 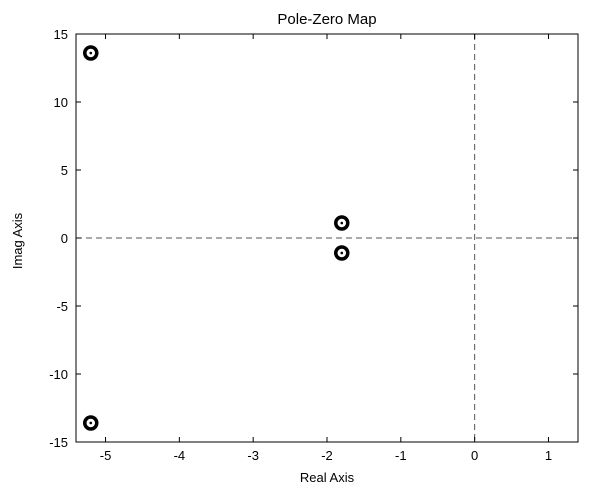 I want to click on y-tick-label: -10, so click(x=58, y=374).